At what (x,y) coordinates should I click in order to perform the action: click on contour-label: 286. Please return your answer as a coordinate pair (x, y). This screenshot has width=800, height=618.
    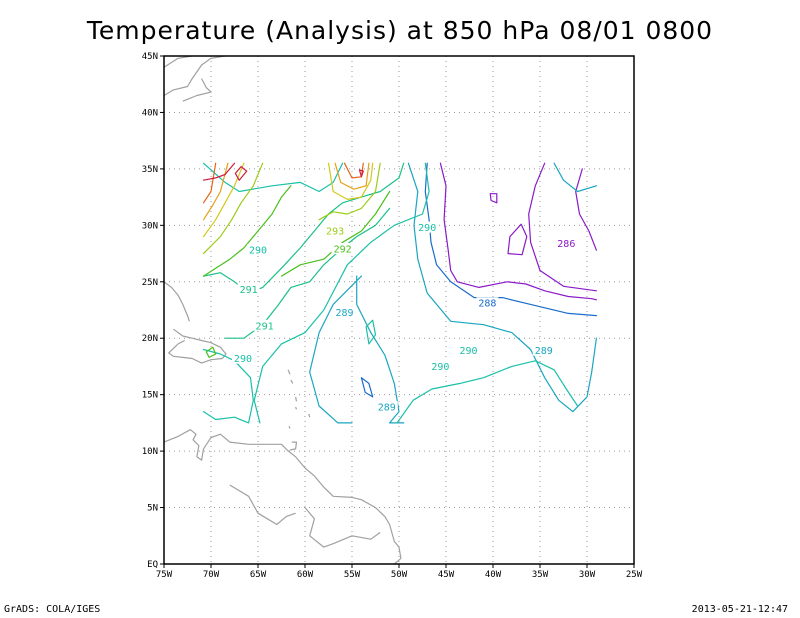
    Looking at the image, I should click on (566, 244).